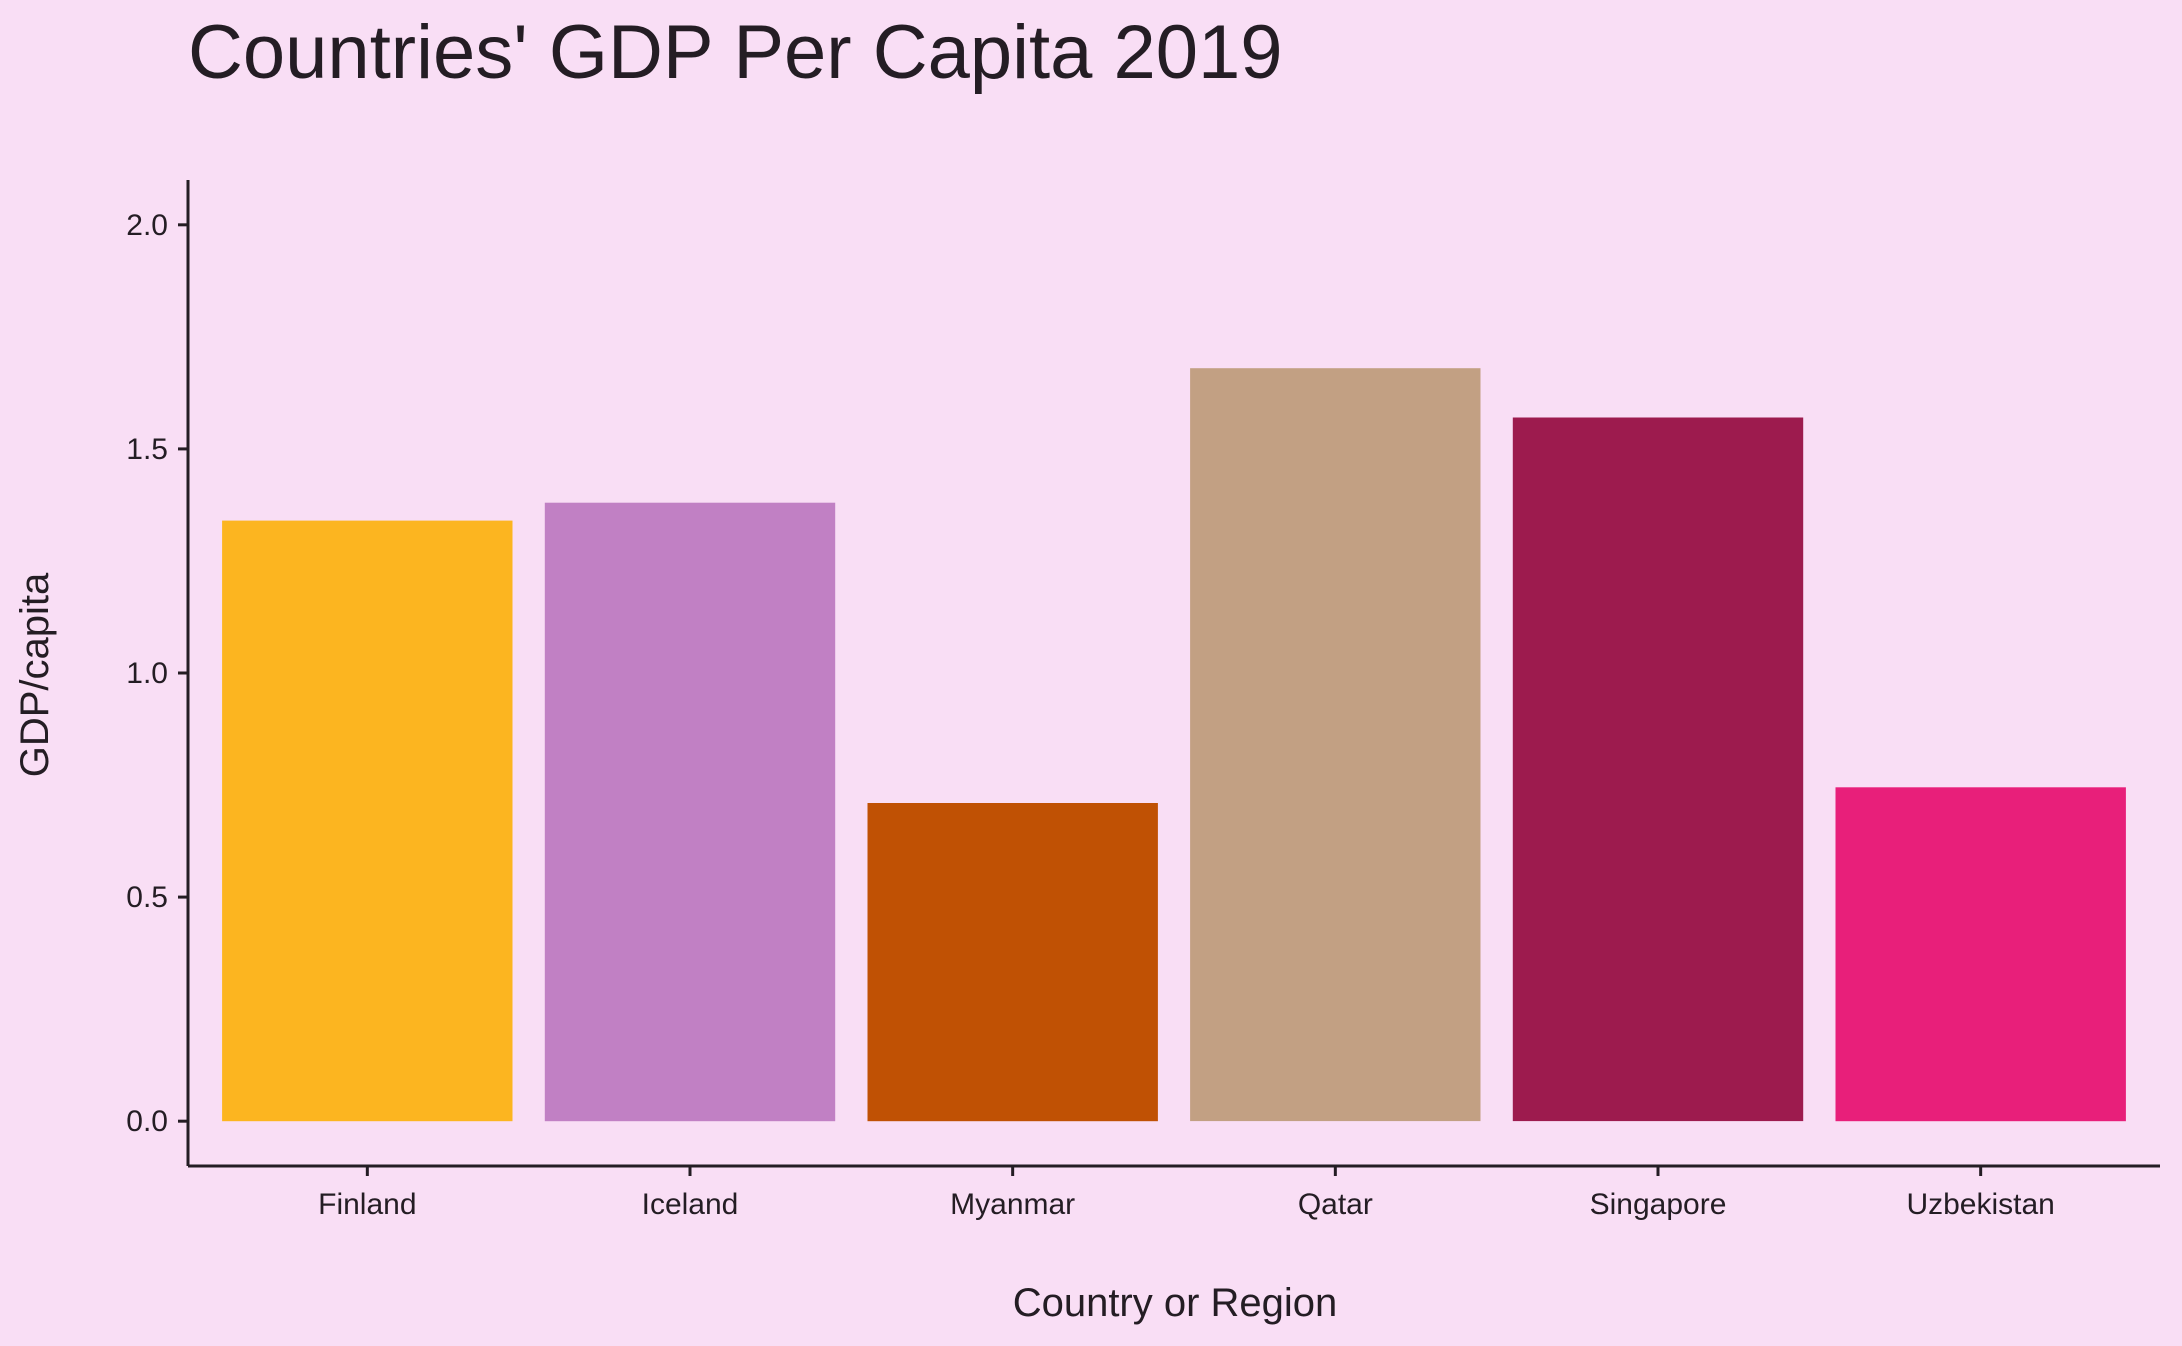 The image size is (2182, 1346). What do you see at coordinates (147, 1121) in the screenshot?
I see `y-tick-label: 0.0` at bounding box center [147, 1121].